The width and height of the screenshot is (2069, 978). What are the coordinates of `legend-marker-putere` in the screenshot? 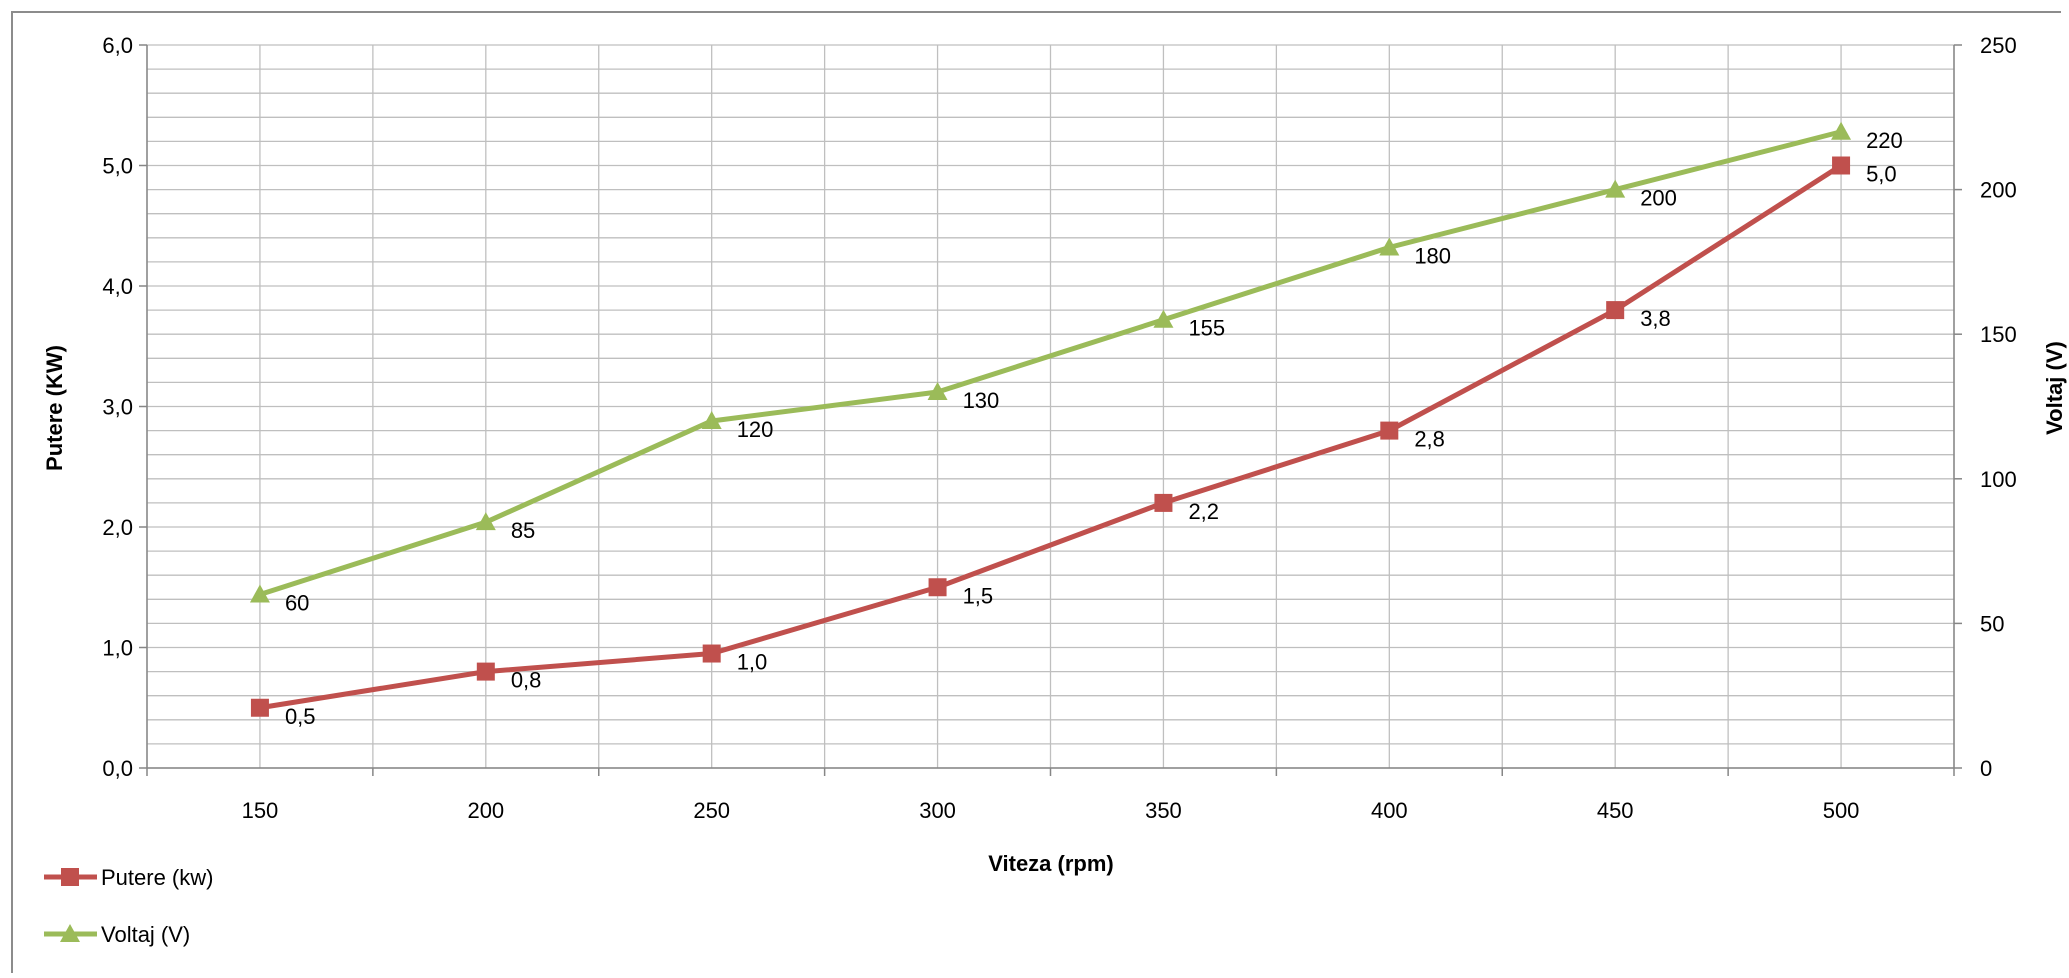 It's located at (70, 877).